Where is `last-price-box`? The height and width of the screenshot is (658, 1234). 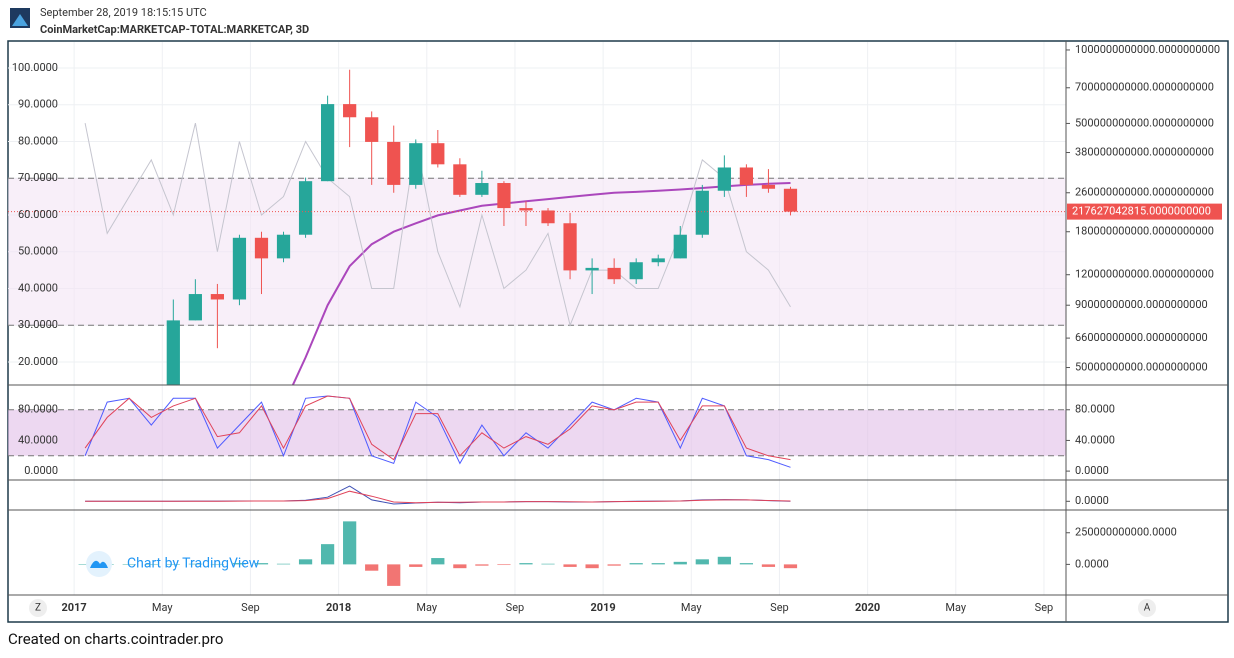 last-price-box is located at coordinates (1144, 211).